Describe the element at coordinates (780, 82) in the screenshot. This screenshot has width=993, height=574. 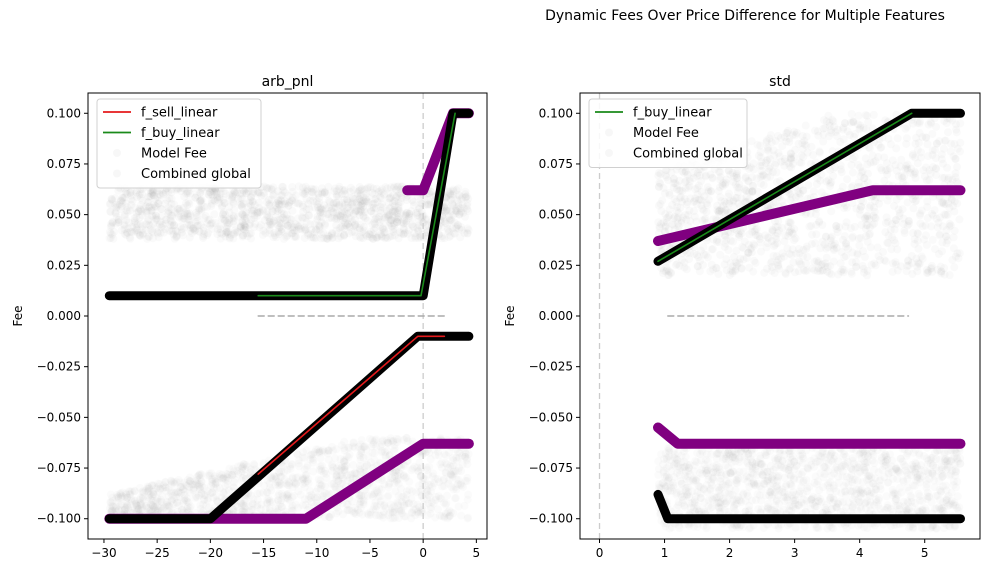
I see `subplot-title: std` at that location.